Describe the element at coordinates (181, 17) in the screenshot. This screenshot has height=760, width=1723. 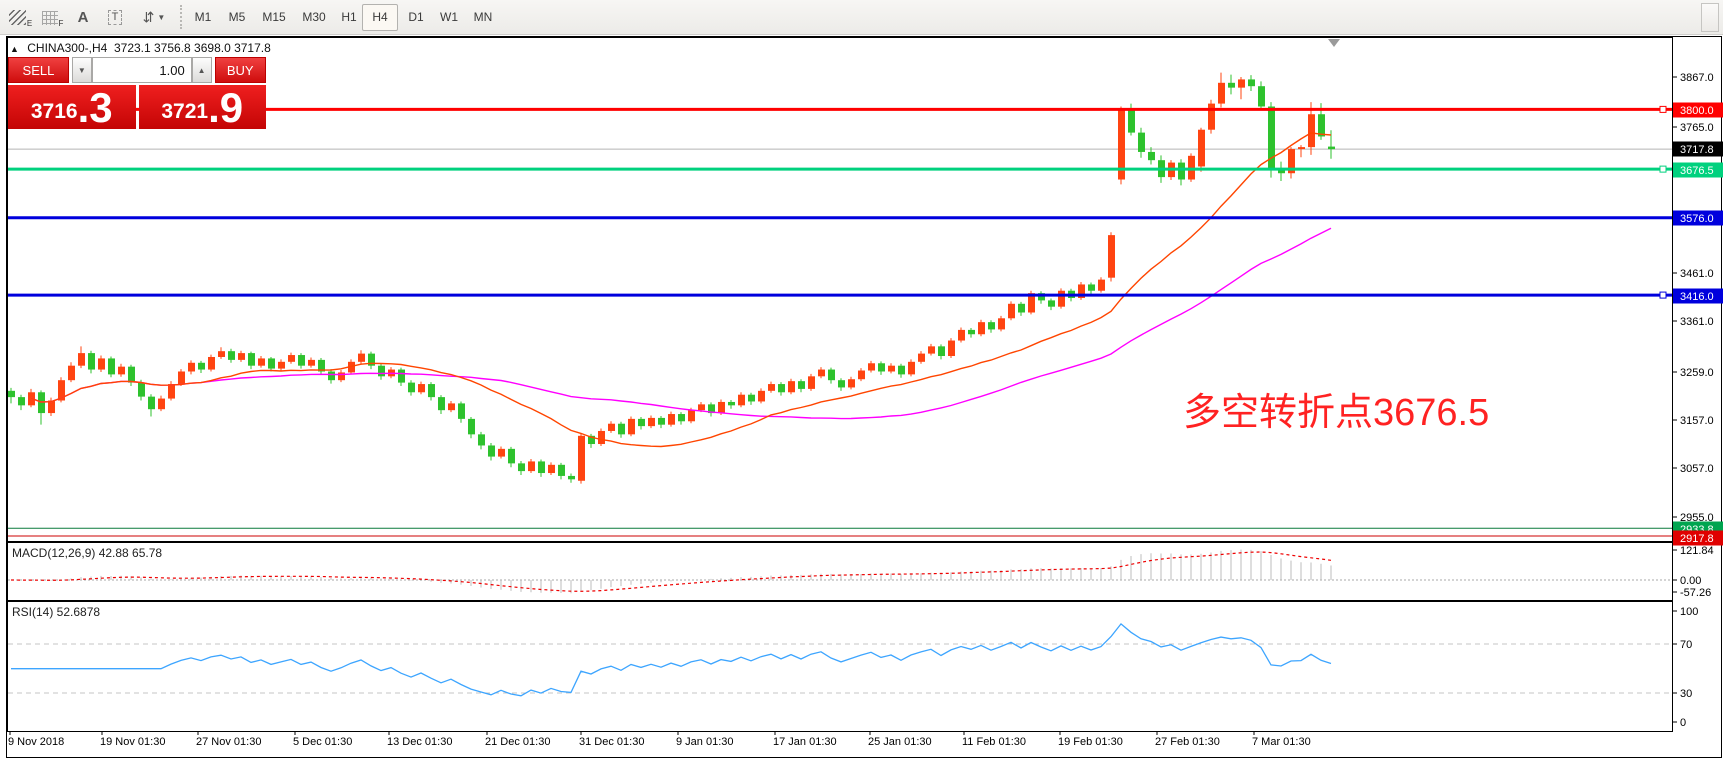
I see `toolbar-separator` at that location.